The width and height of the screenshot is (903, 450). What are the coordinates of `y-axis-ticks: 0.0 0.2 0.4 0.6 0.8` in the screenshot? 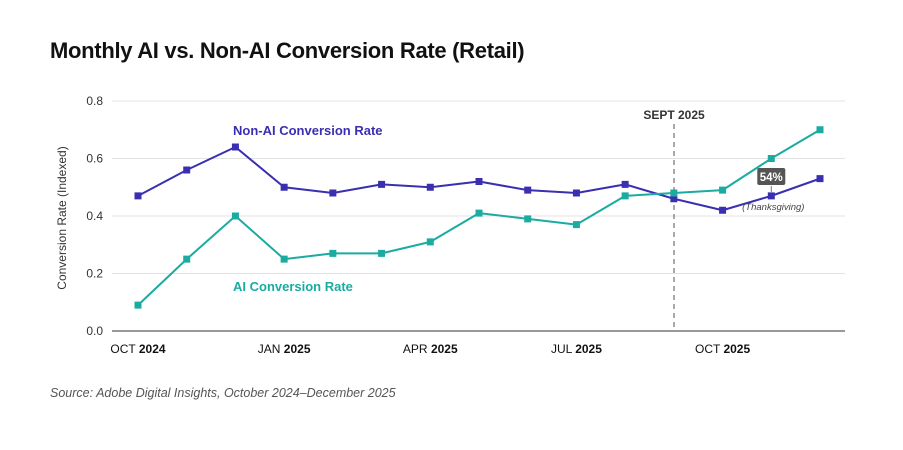 It's located at (94, 216).